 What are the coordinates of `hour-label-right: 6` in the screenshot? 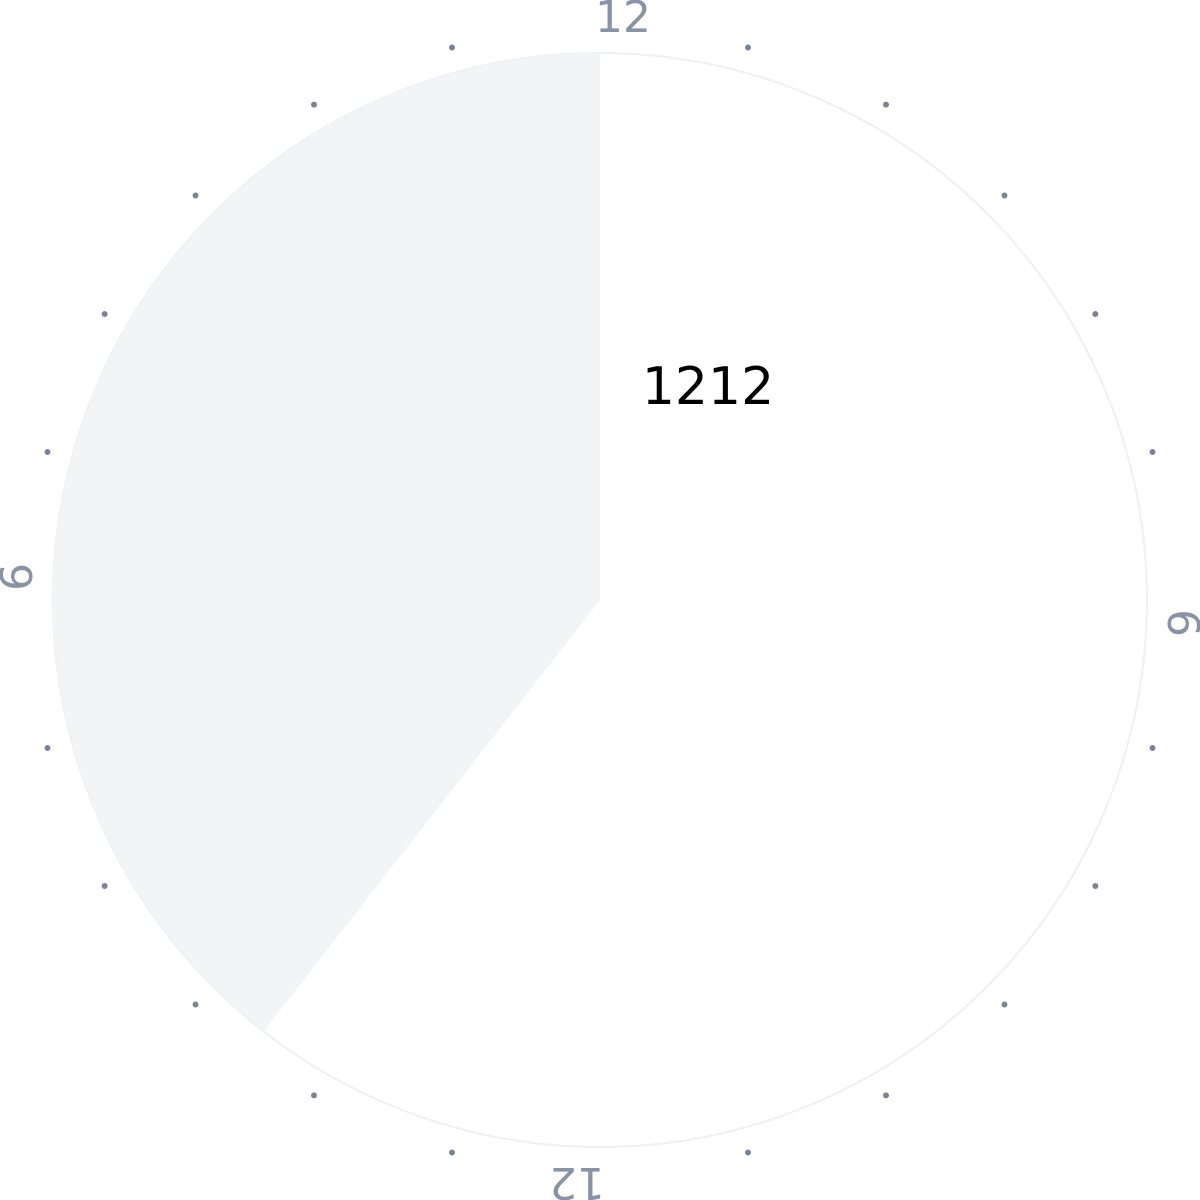 It's located at (1178, 623).